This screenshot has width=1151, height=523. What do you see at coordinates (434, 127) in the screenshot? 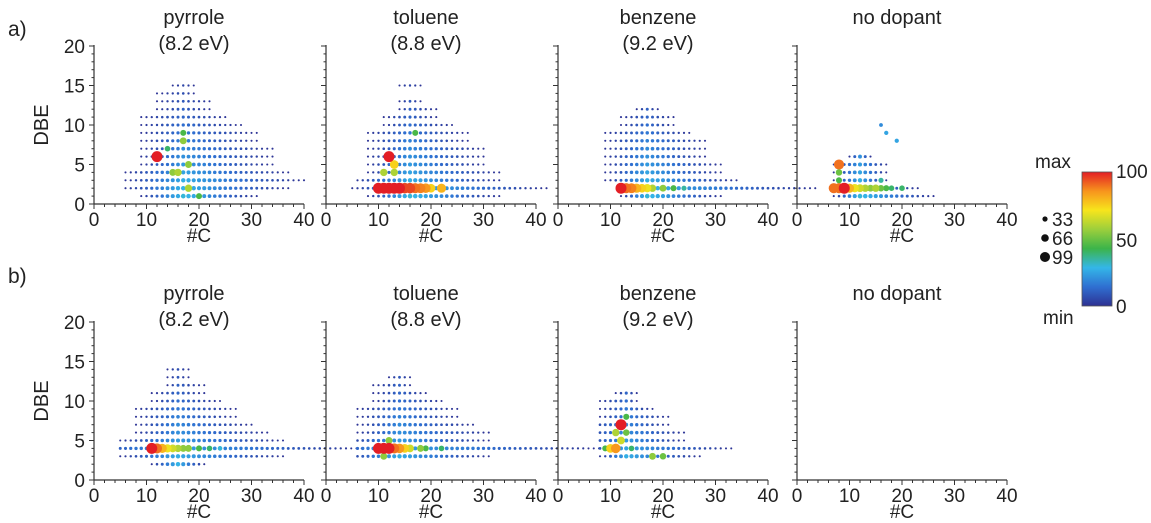
I see `panel-a-2: toluene(8.8 eV)0 10 20 30 40#C` at bounding box center [434, 127].